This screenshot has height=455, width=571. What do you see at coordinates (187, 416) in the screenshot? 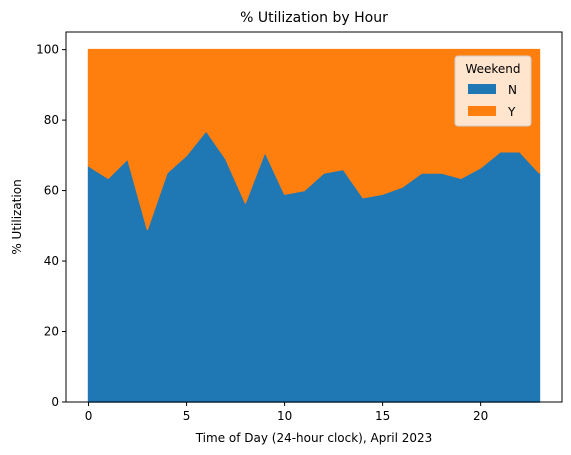
I see `x-tick-label: 5` at bounding box center [187, 416].